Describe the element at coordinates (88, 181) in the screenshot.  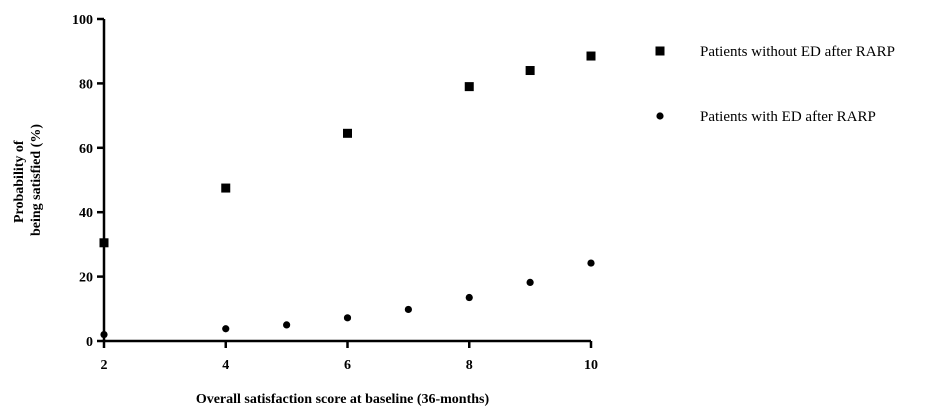
I see `y-axis-ticks: 0 20 40 60 80 100` at that location.